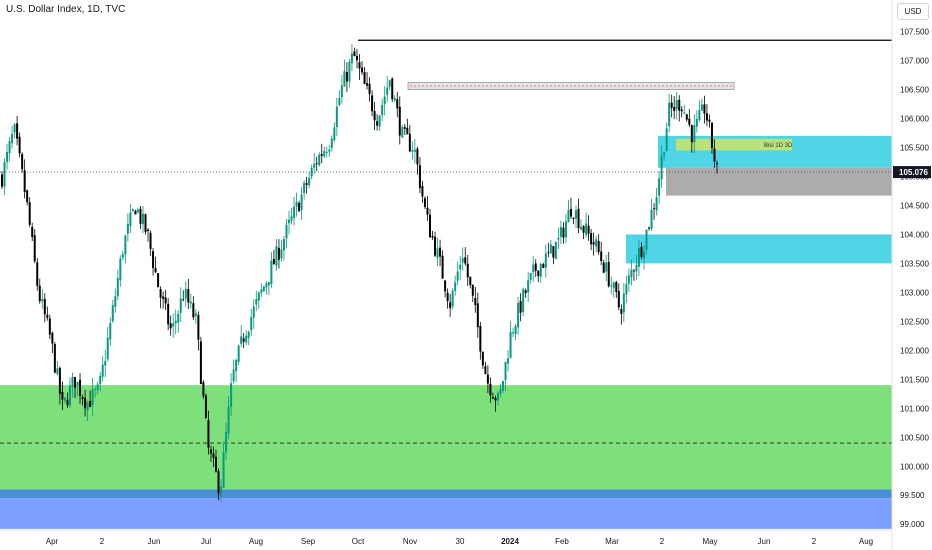  What do you see at coordinates (734, 144) in the screenshot?
I see `lime-label-zone` at bounding box center [734, 144].